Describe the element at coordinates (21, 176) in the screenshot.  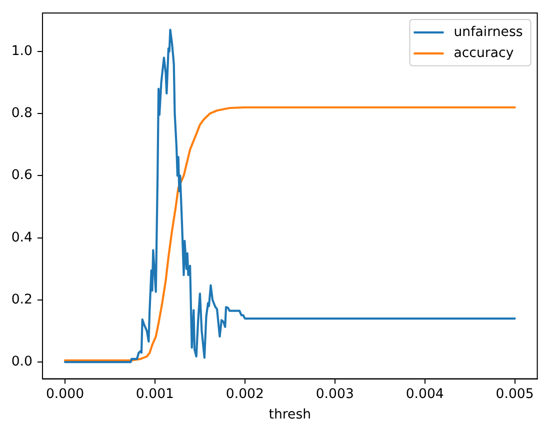
I see `y-tick-label: 0.6` at that location.